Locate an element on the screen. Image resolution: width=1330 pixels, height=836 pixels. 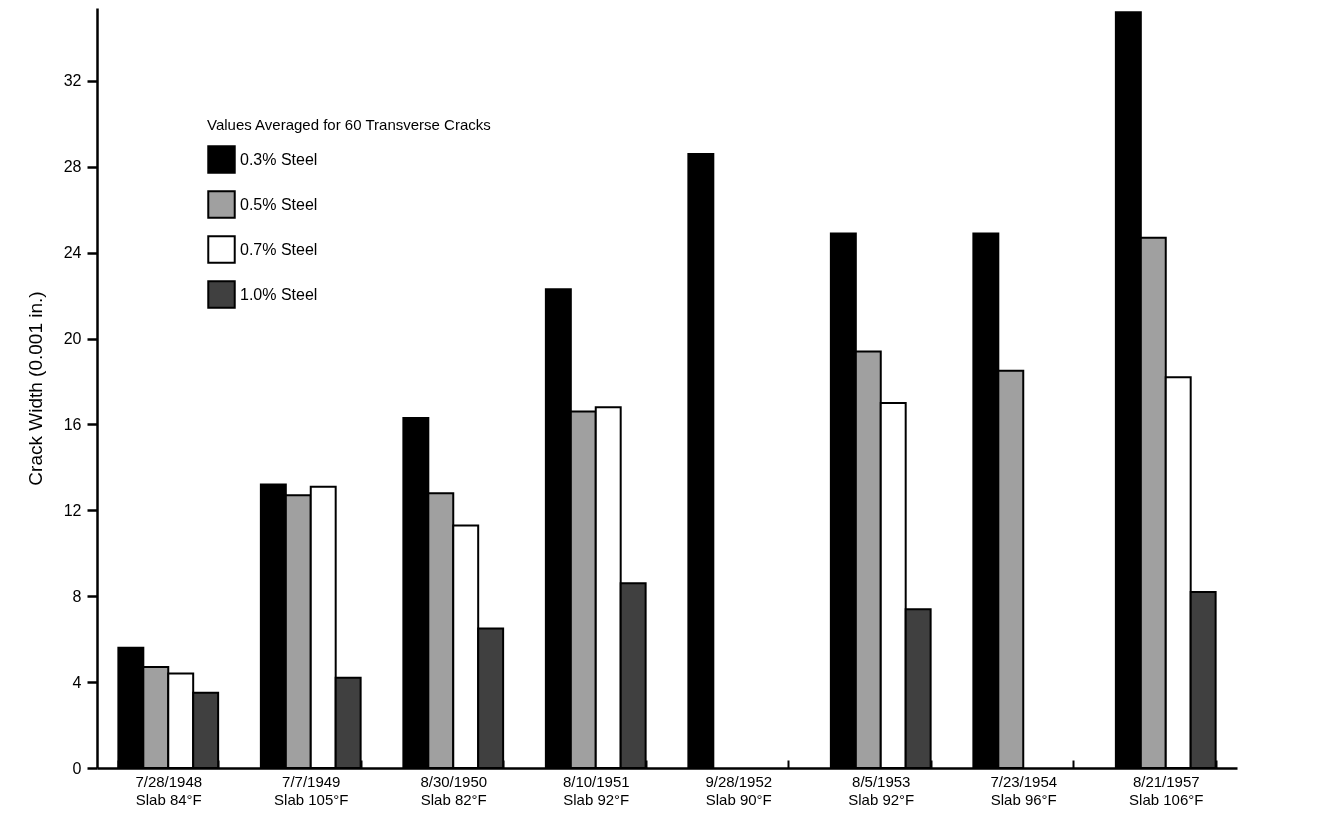
legend-label: 1.0% Steel is located at coordinates (279, 294).